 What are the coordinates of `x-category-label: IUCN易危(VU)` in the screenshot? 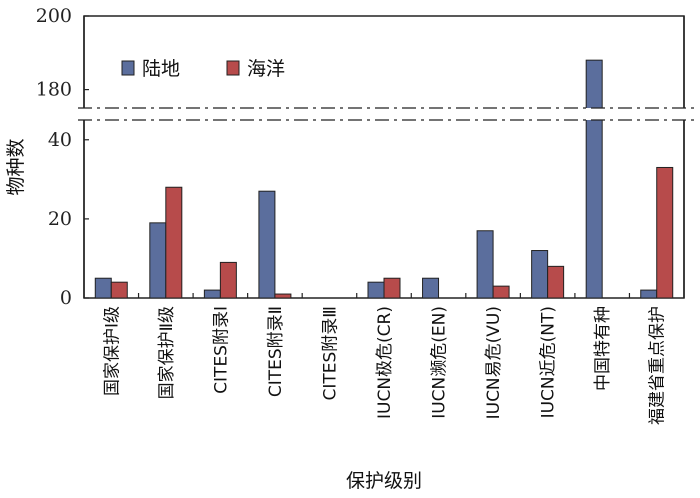 It's located at (494, 362).